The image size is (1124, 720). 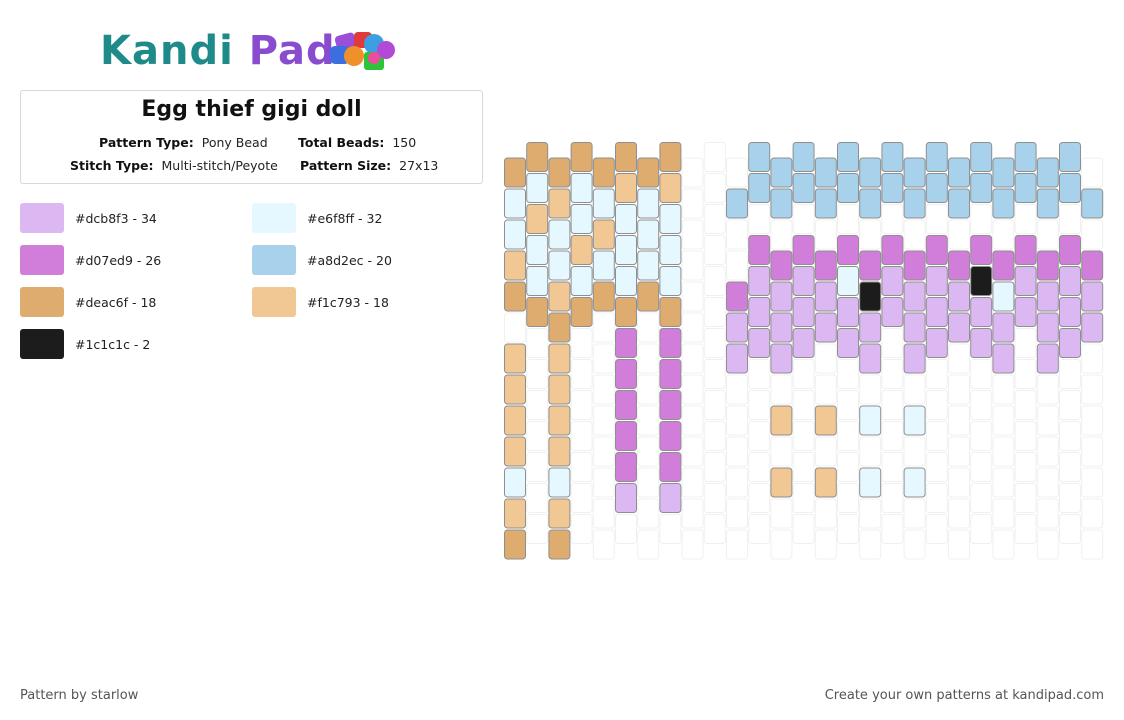 What do you see at coordinates (317, 218) in the screenshot?
I see `legend-item: #e6f8ff - 32` at bounding box center [317, 218].